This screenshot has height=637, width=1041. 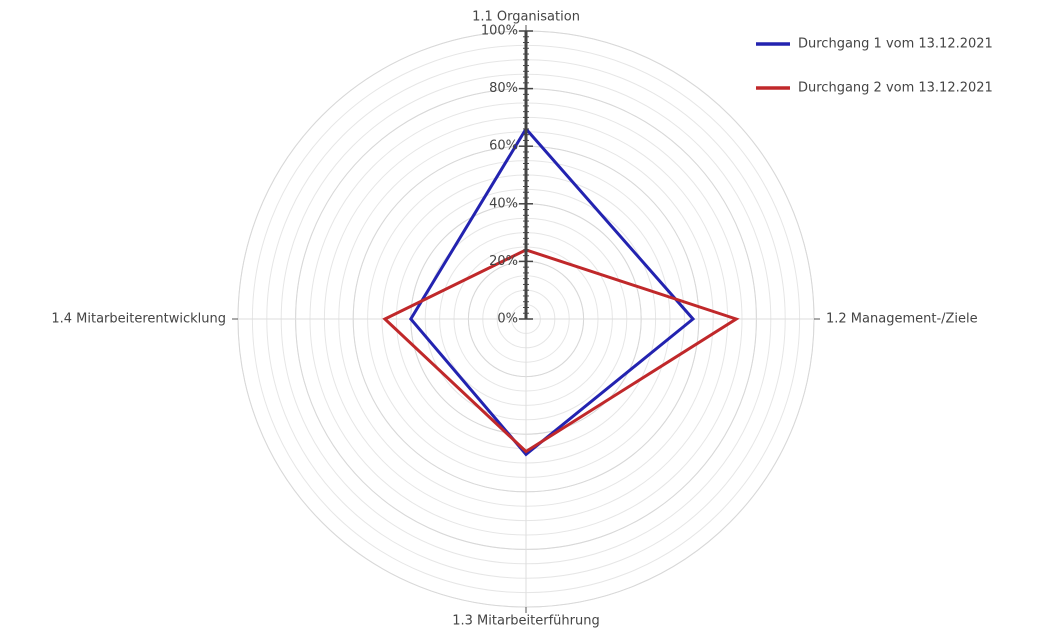 I want to click on category-label: 1.2 Management-/Ziele, so click(x=902, y=319).